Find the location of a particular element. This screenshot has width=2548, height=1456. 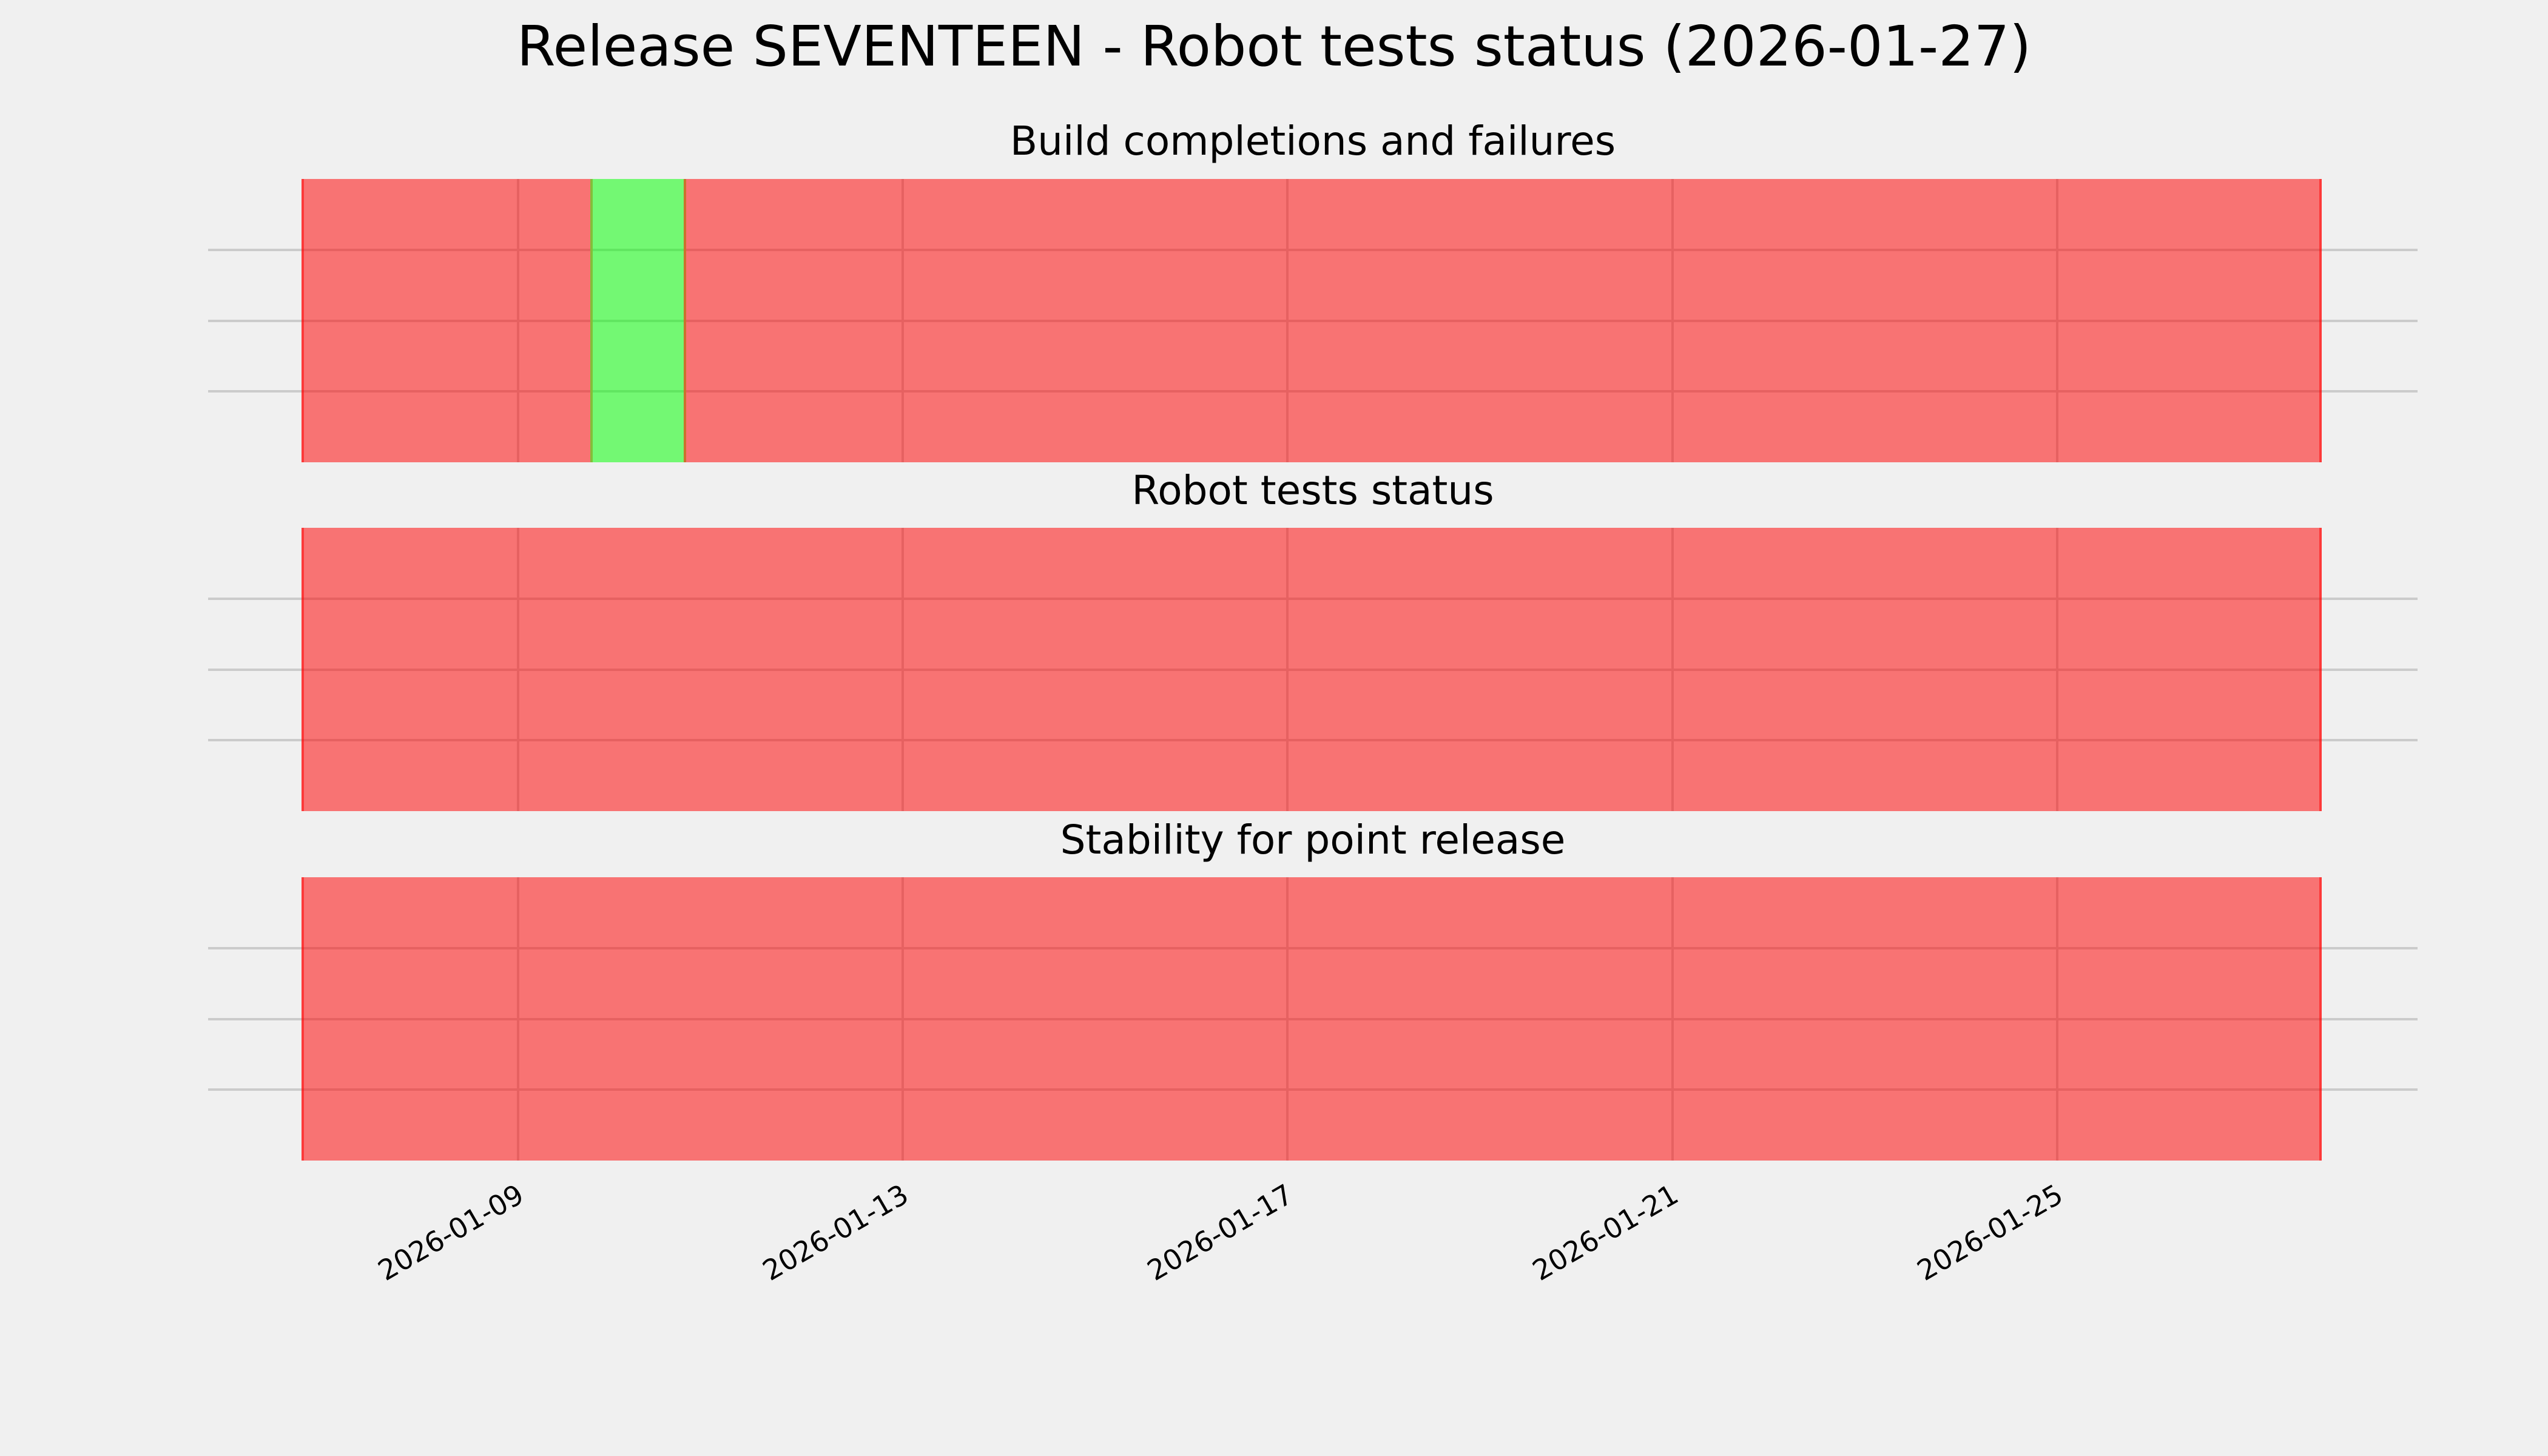

x-tick-label: 2026-01-21 is located at coordinates (1605, 1232).